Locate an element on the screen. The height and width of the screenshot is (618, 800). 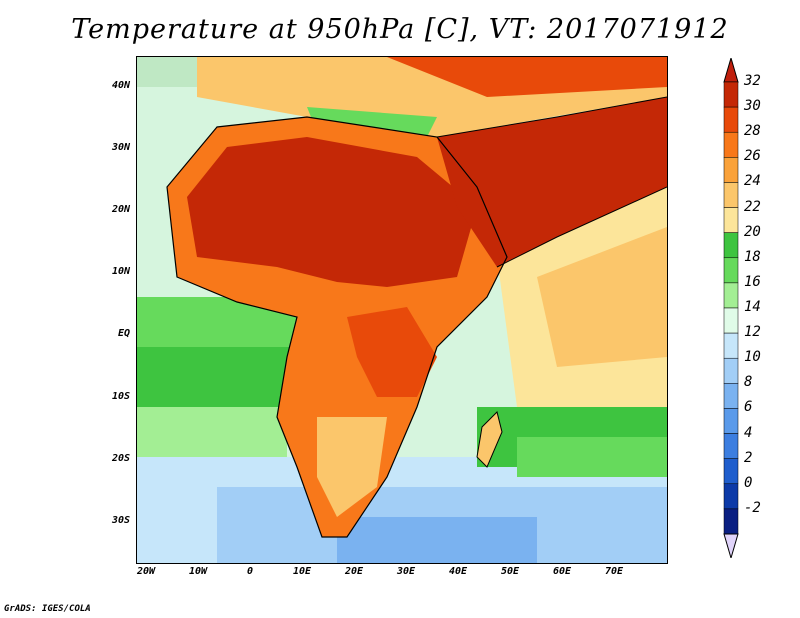
colorbar-level-label: 14 is located at coordinates (752, 307).